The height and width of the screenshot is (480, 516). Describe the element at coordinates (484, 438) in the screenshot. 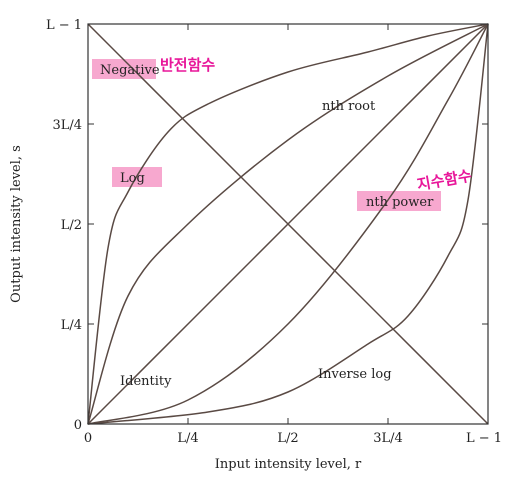

I see `x-tick-label: L − 1` at that location.